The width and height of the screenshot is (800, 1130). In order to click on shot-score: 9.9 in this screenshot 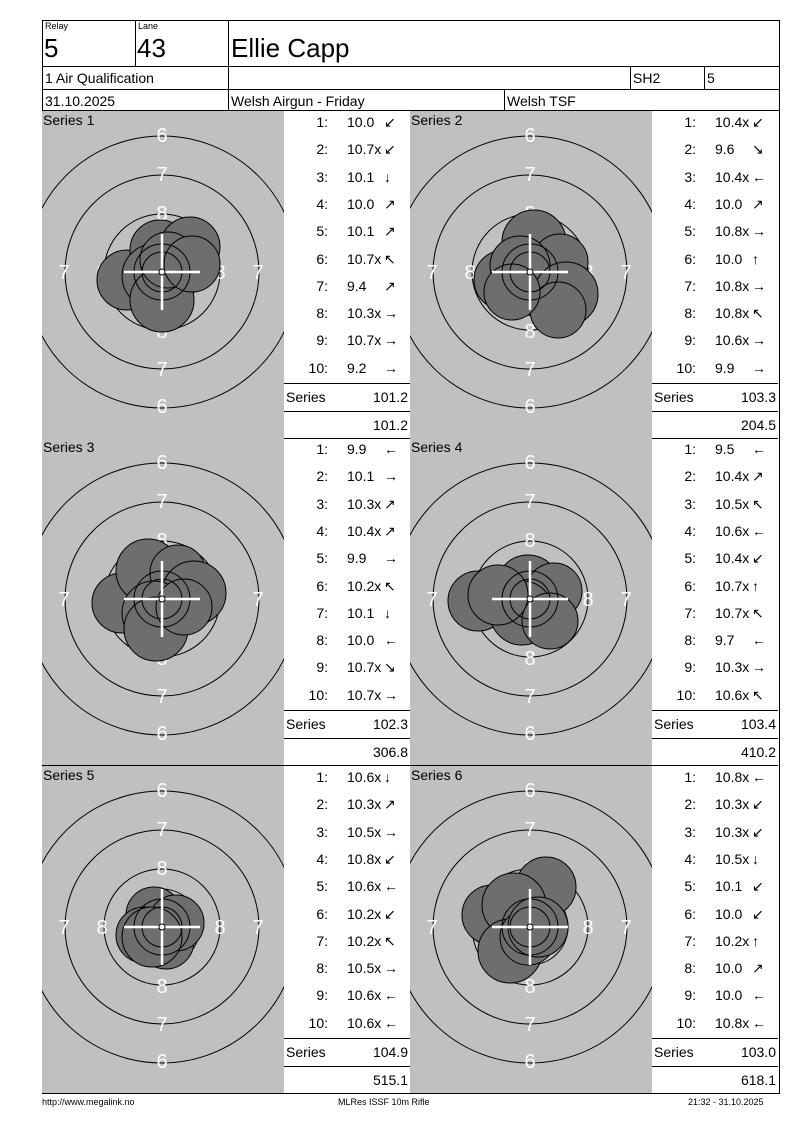, I will do `click(357, 558)`.